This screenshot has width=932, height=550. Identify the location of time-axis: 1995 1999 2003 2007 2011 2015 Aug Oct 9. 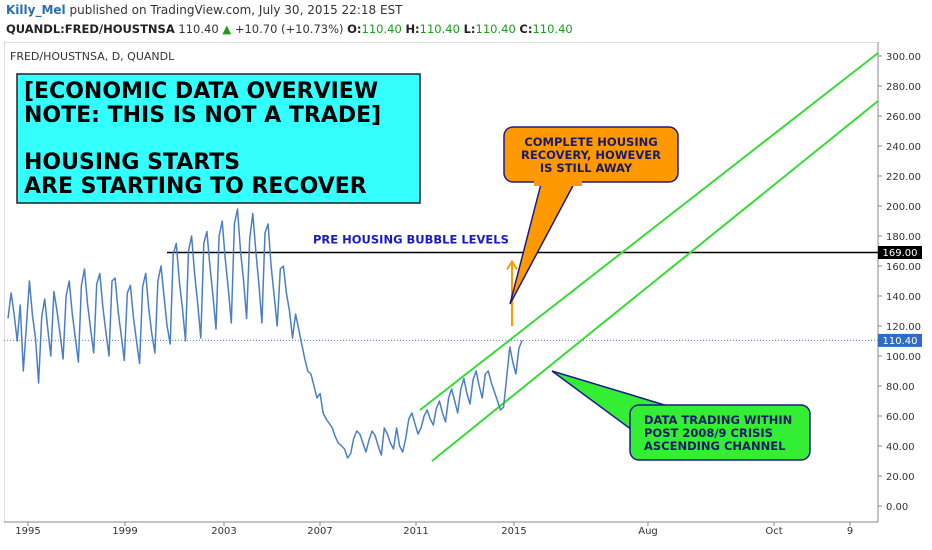
(434, 529).